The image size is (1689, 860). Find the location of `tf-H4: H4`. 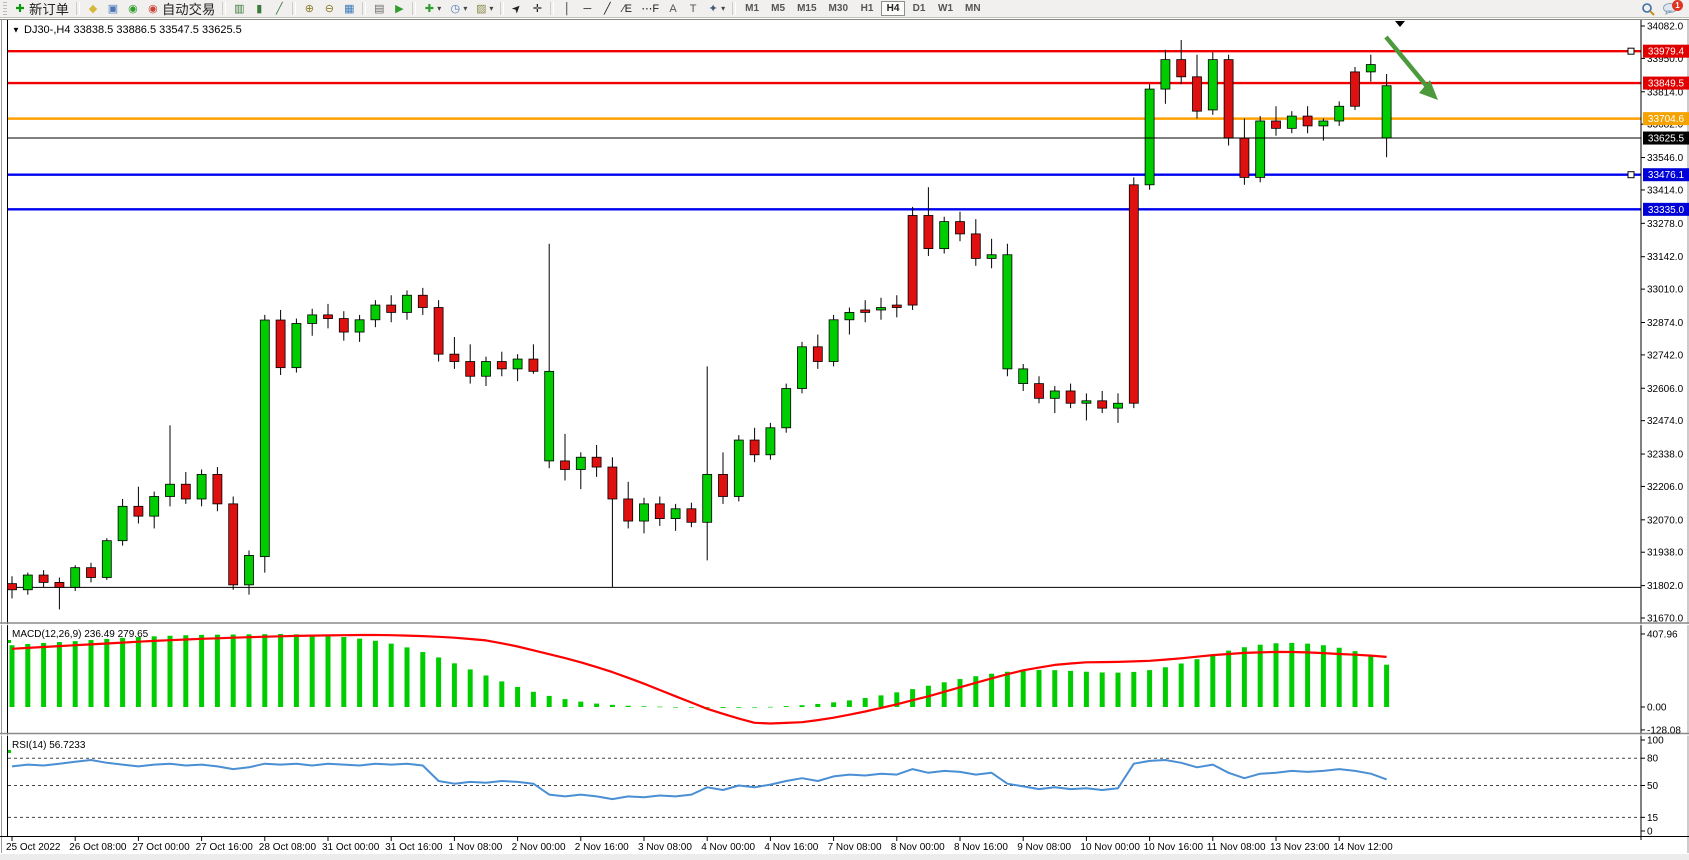

tf-H4: H4 is located at coordinates (893, 8).